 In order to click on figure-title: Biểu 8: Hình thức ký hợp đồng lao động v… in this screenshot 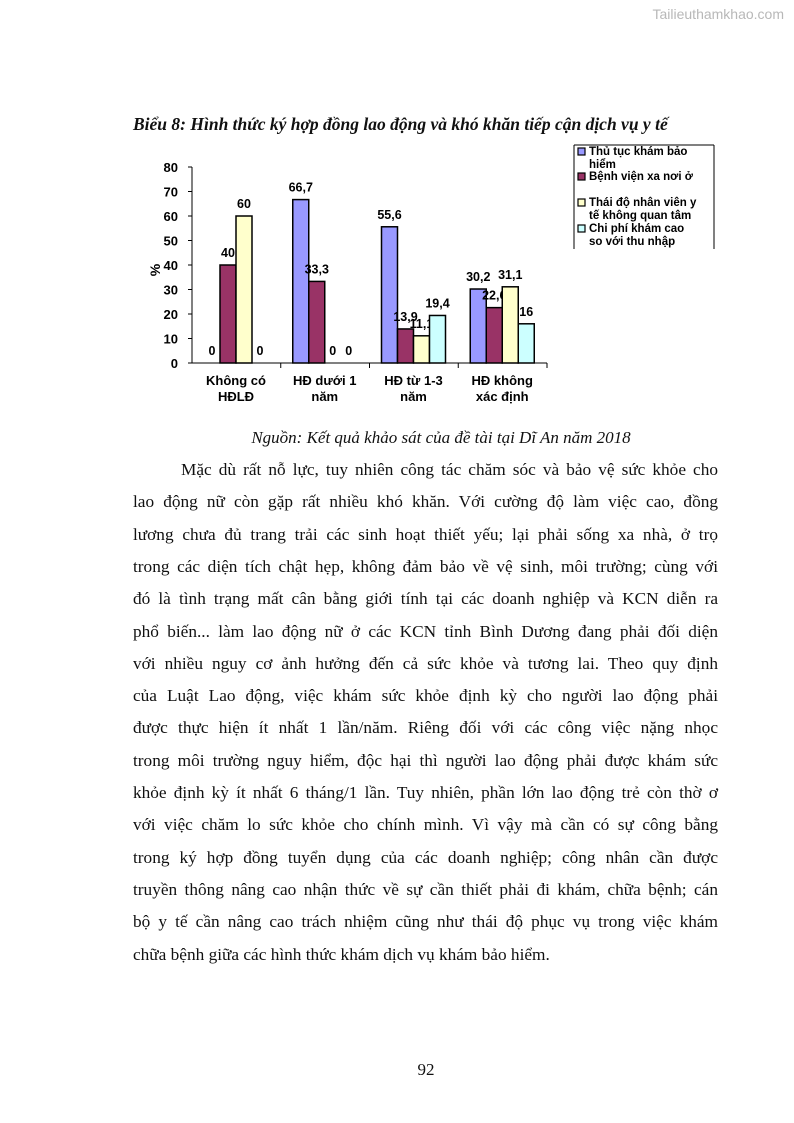, I will do `click(400, 124)`.